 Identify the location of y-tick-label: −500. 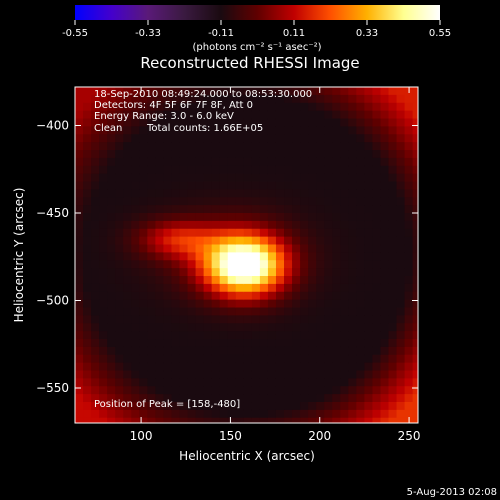
(52, 301).